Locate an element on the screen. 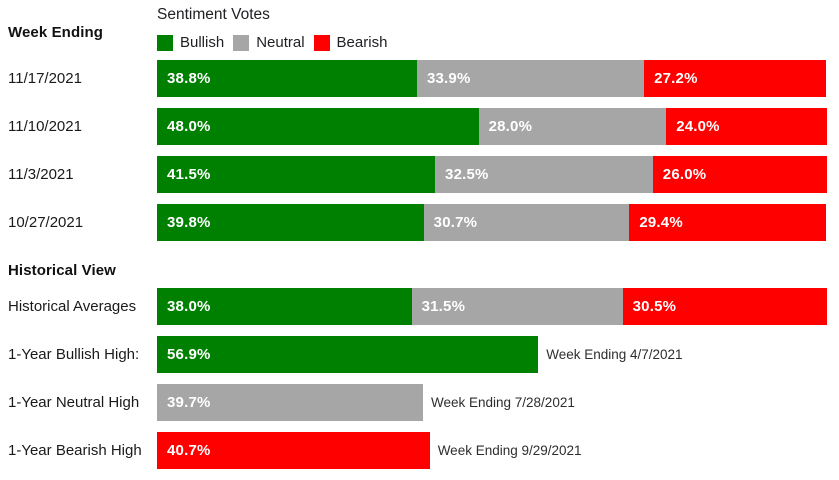 The height and width of the screenshot is (480, 839). segment-value-label: 39.8% is located at coordinates (189, 222).